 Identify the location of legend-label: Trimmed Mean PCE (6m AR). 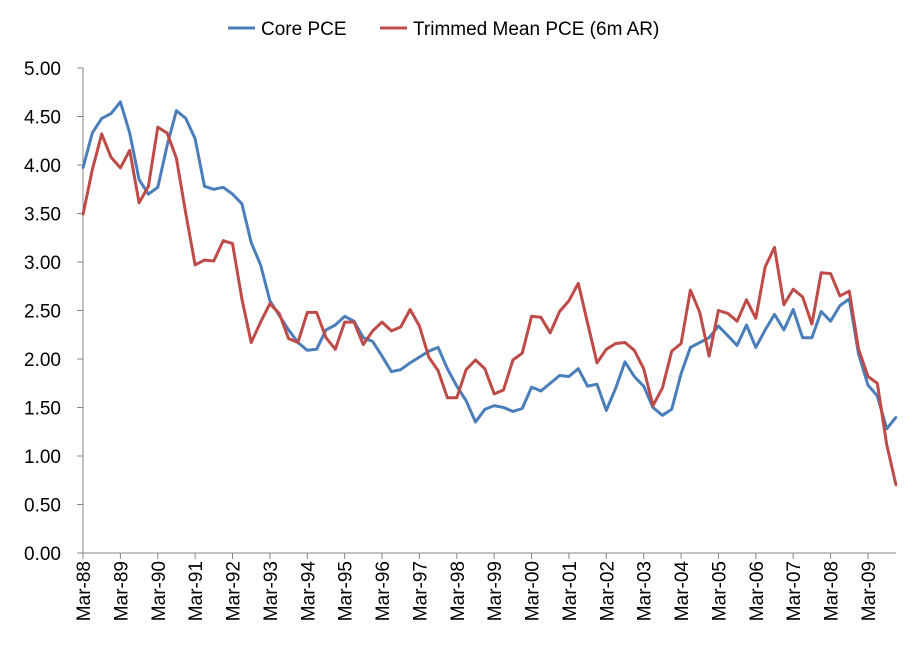
(536, 29).